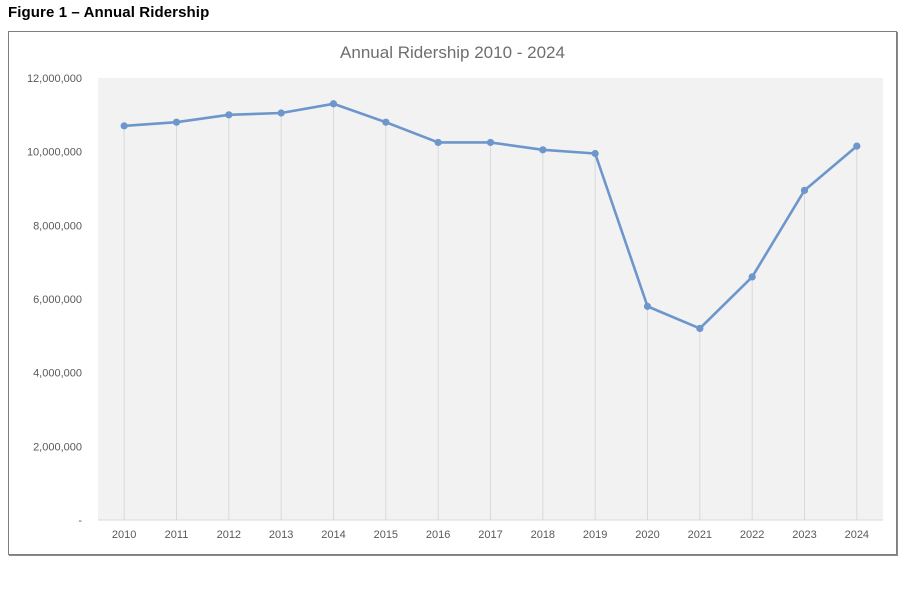  Describe the element at coordinates (333, 535) in the screenshot. I see `svg-text: 2014` at that location.